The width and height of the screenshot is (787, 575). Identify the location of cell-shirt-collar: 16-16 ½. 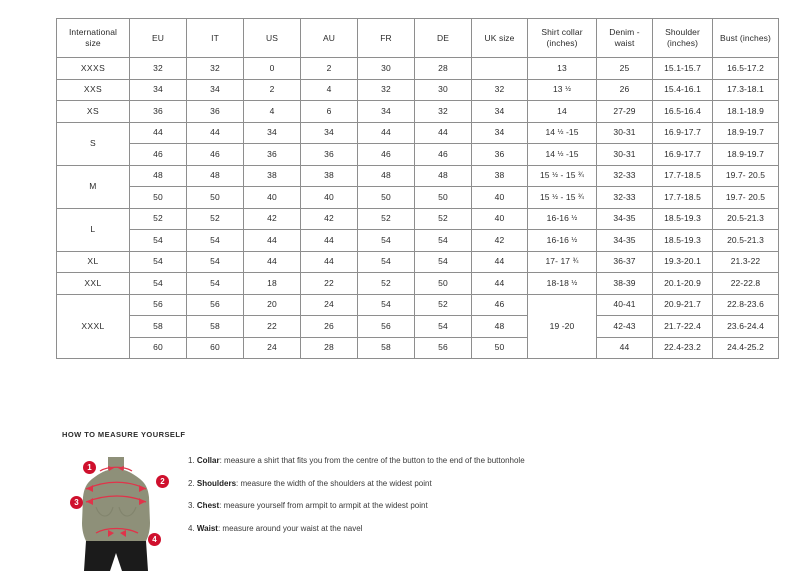
(562, 218).